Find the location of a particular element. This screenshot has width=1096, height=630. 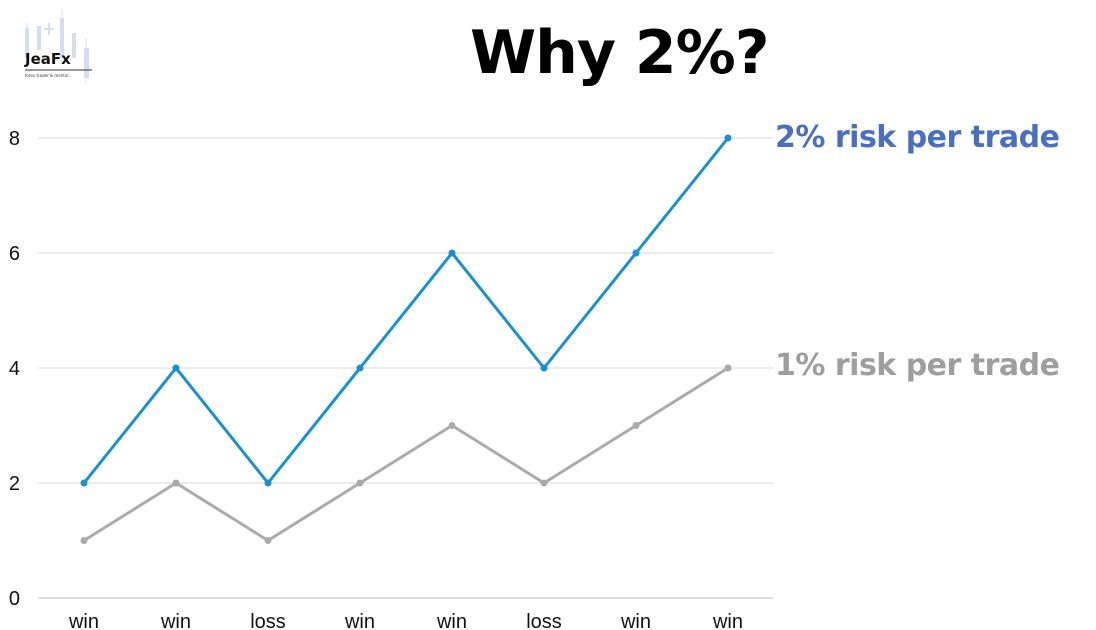

series-label-1pct: 1% risk per trade is located at coordinates (917, 365).